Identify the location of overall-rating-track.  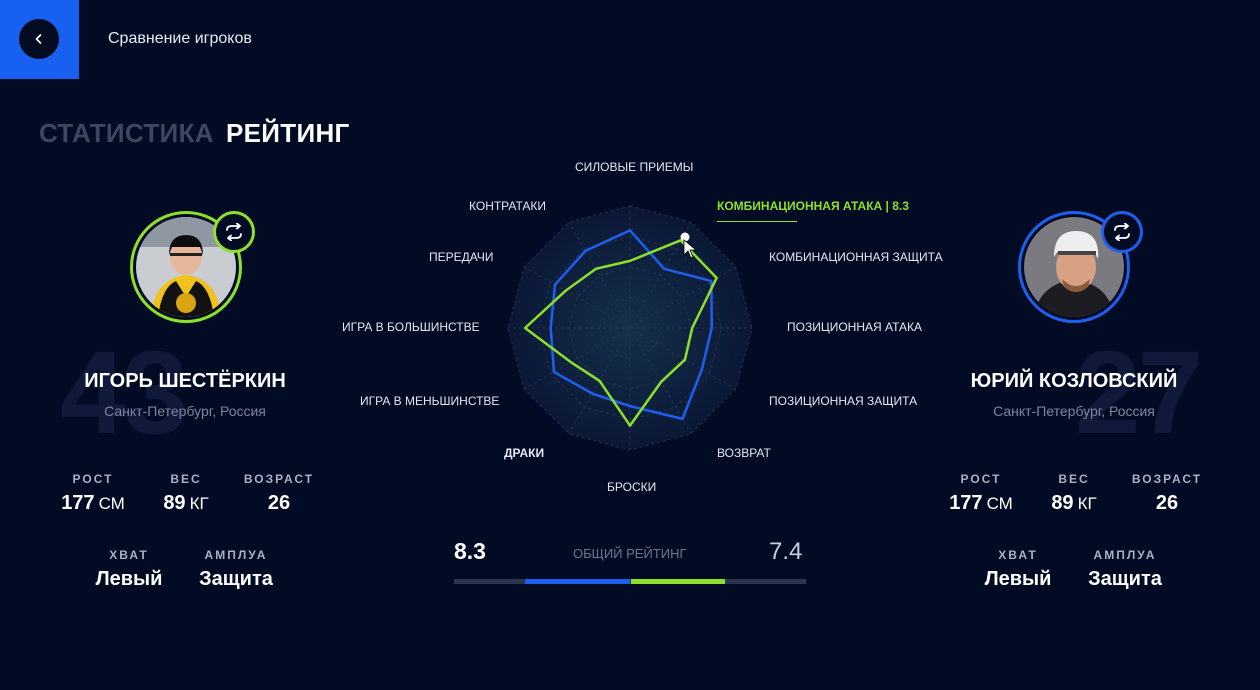
(630, 581).